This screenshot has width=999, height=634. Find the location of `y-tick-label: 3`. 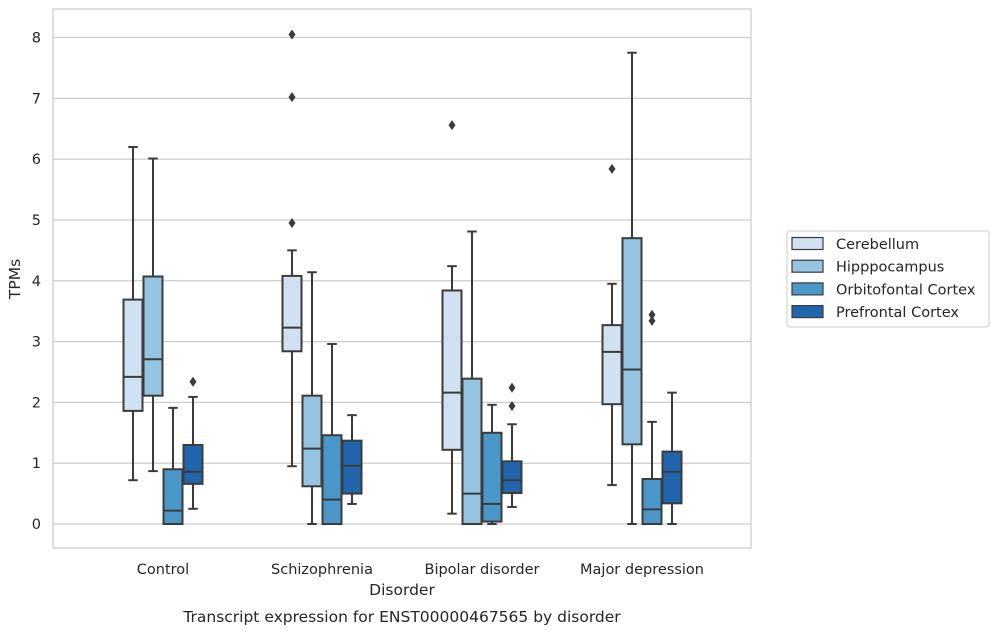

y-tick-label: 3 is located at coordinates (36, 343).